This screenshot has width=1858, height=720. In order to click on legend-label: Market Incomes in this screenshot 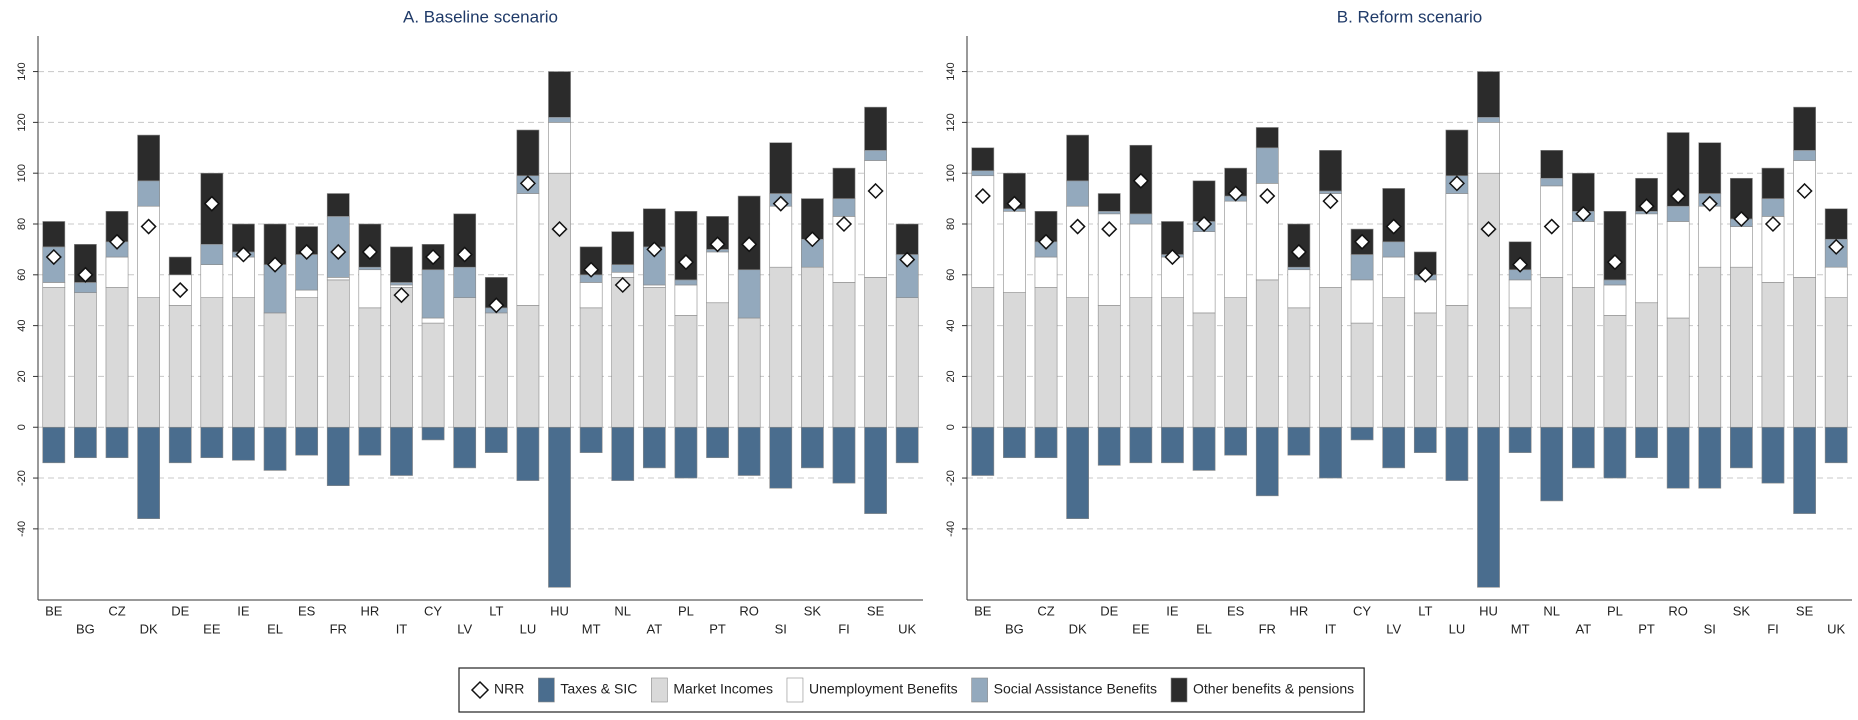, I will do `click(723, 689)`.